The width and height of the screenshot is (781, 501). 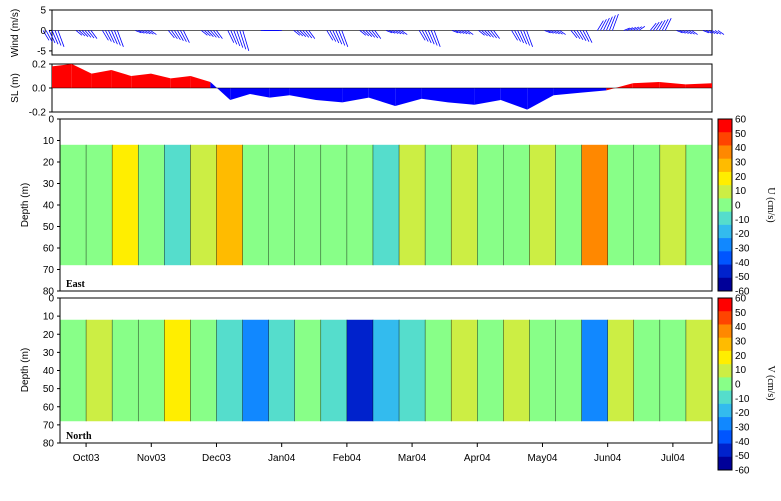 What do you see at coordinates (15, 33) in the screenshot?
I see `wind-y-label: Wind (m/s)` at bounding box center [15, 33].